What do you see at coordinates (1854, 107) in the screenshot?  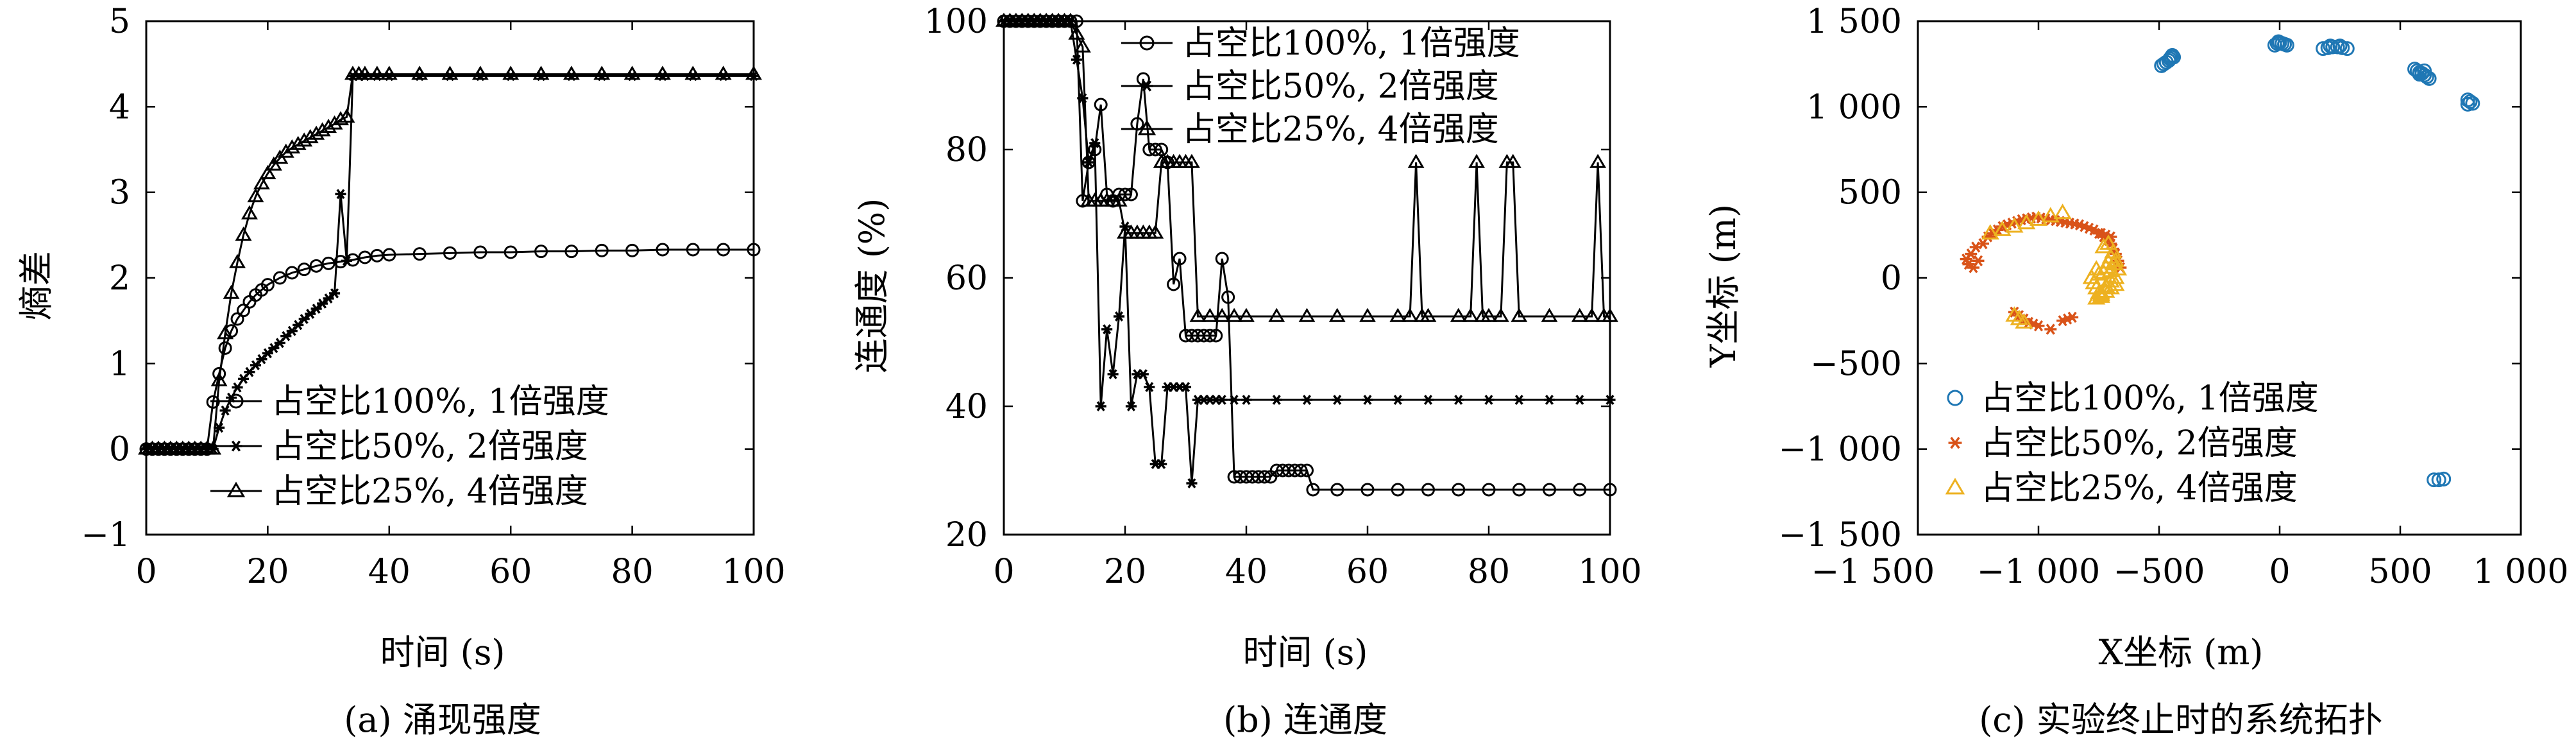 I see `panel-c-ytick-label: 1 000` at bounding box center [1854, 107].